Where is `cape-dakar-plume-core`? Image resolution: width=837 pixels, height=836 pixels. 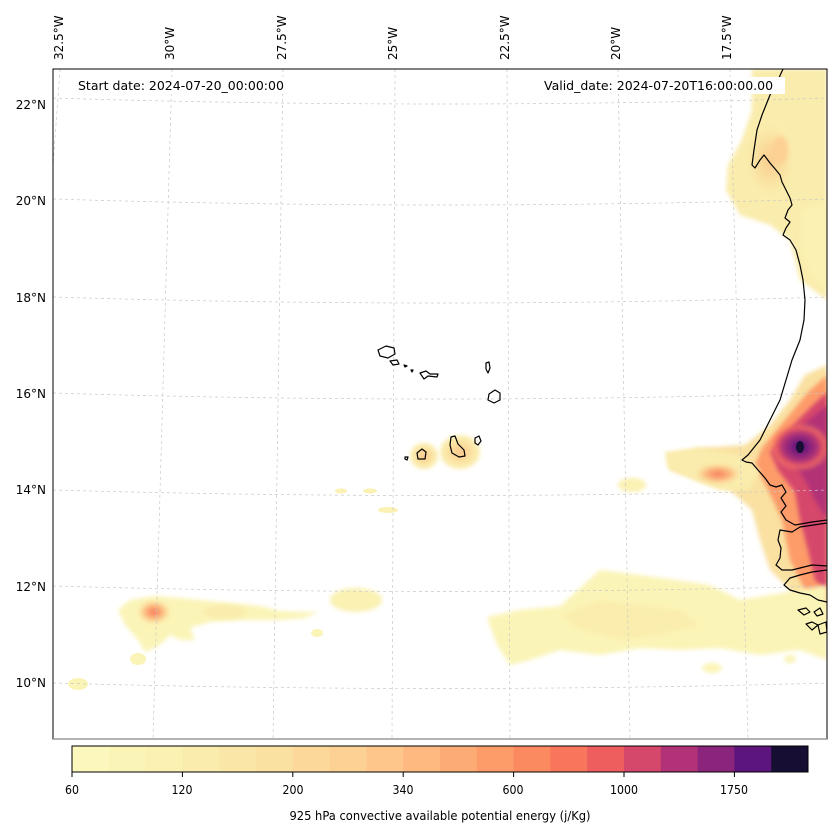
cape-dakar-plume-core is located at coordinates (718, 474).